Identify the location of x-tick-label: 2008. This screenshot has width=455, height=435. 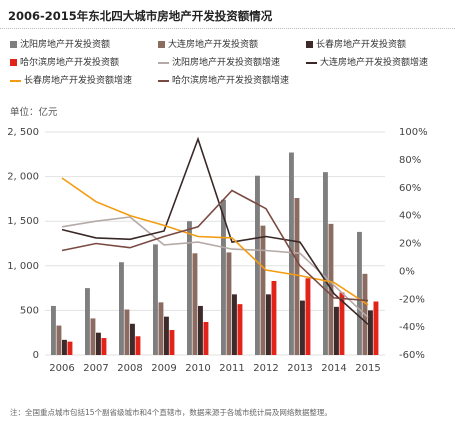
(129, 368).